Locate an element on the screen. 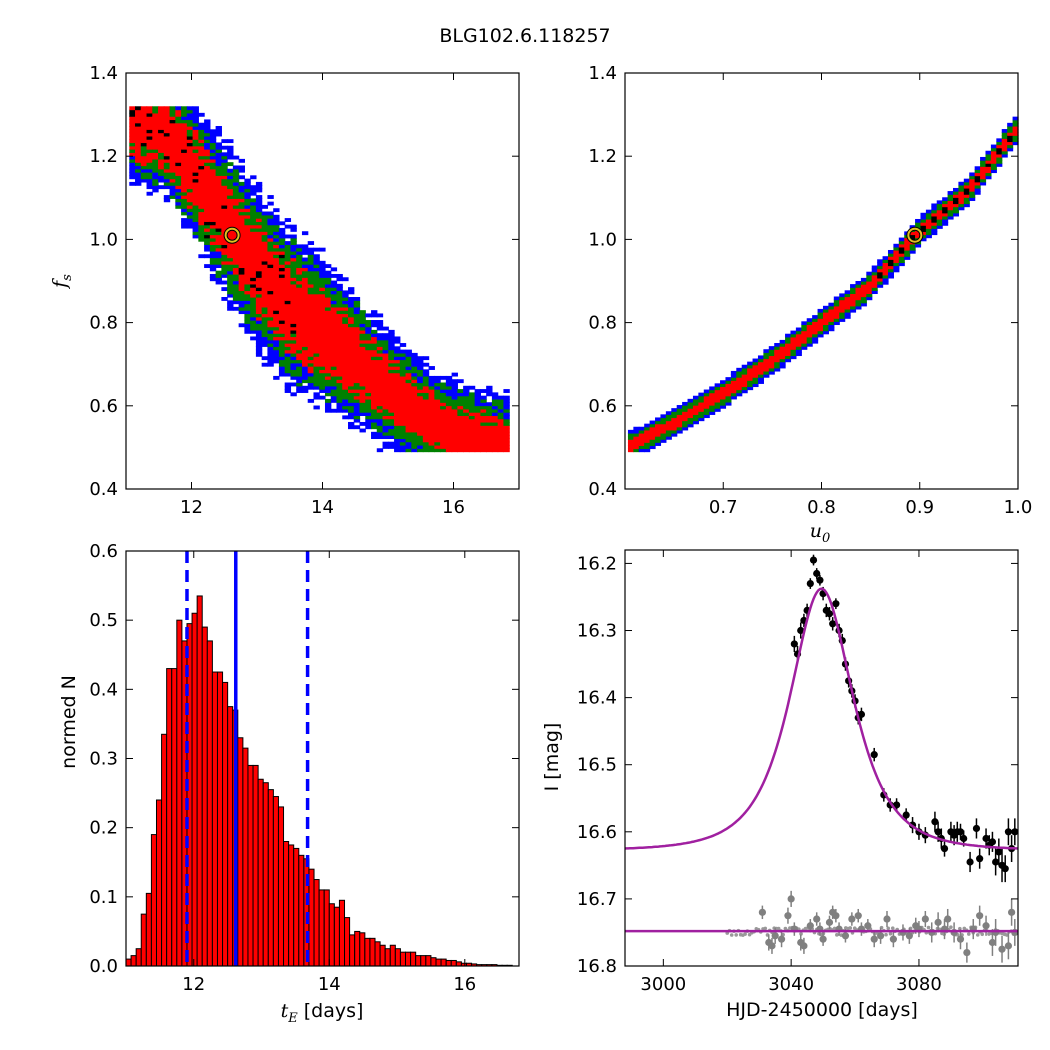  y-tick-label: 0.4 is located at coordinates (602, 489).